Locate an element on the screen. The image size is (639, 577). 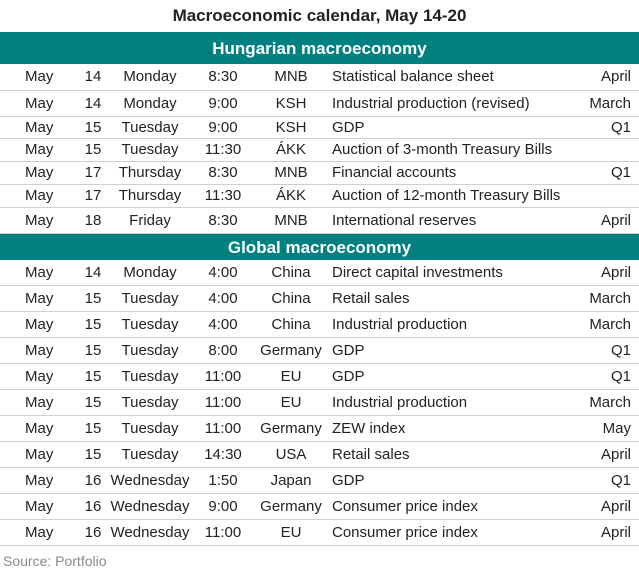
time-cell: 11:00 is located at coordinates (223, 532).